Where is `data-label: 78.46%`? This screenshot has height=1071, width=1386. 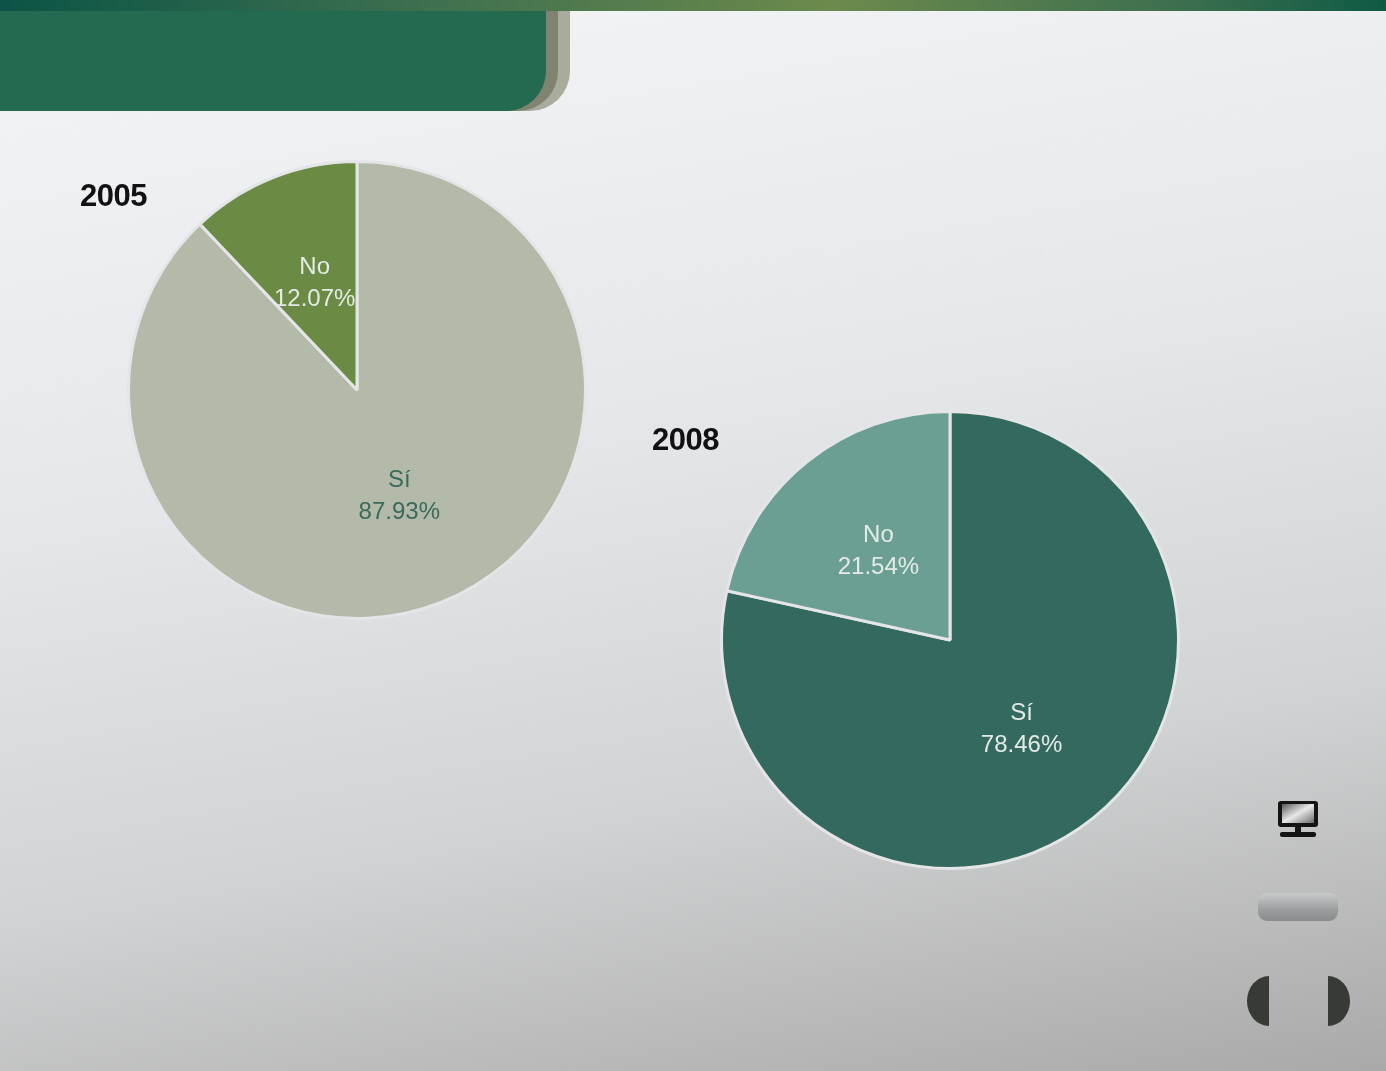
data-label: 78.46% is located at coordinates (1021, 743).